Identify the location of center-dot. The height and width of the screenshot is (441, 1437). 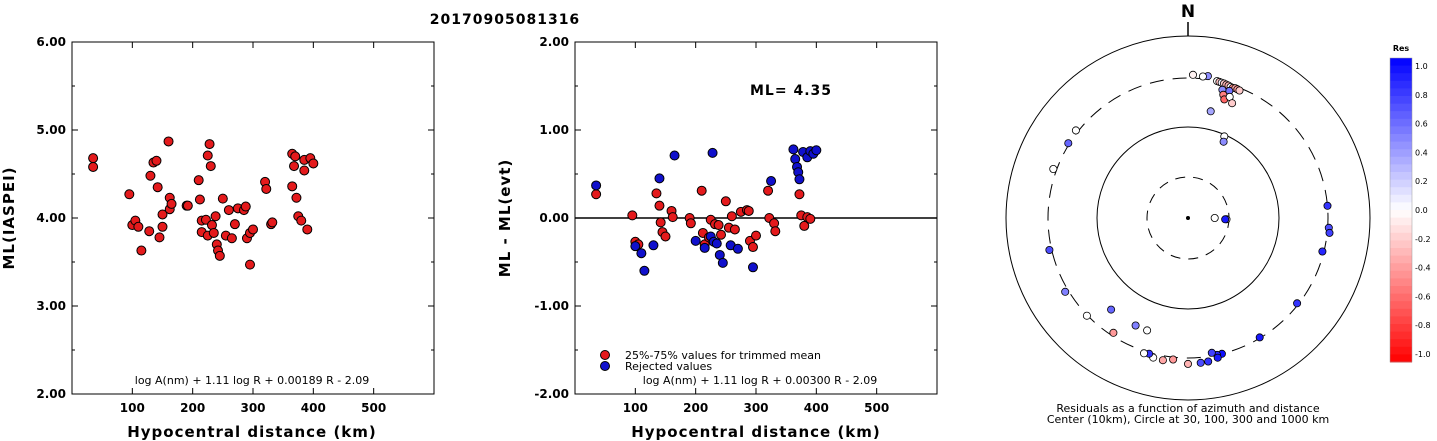
(1188, 218).